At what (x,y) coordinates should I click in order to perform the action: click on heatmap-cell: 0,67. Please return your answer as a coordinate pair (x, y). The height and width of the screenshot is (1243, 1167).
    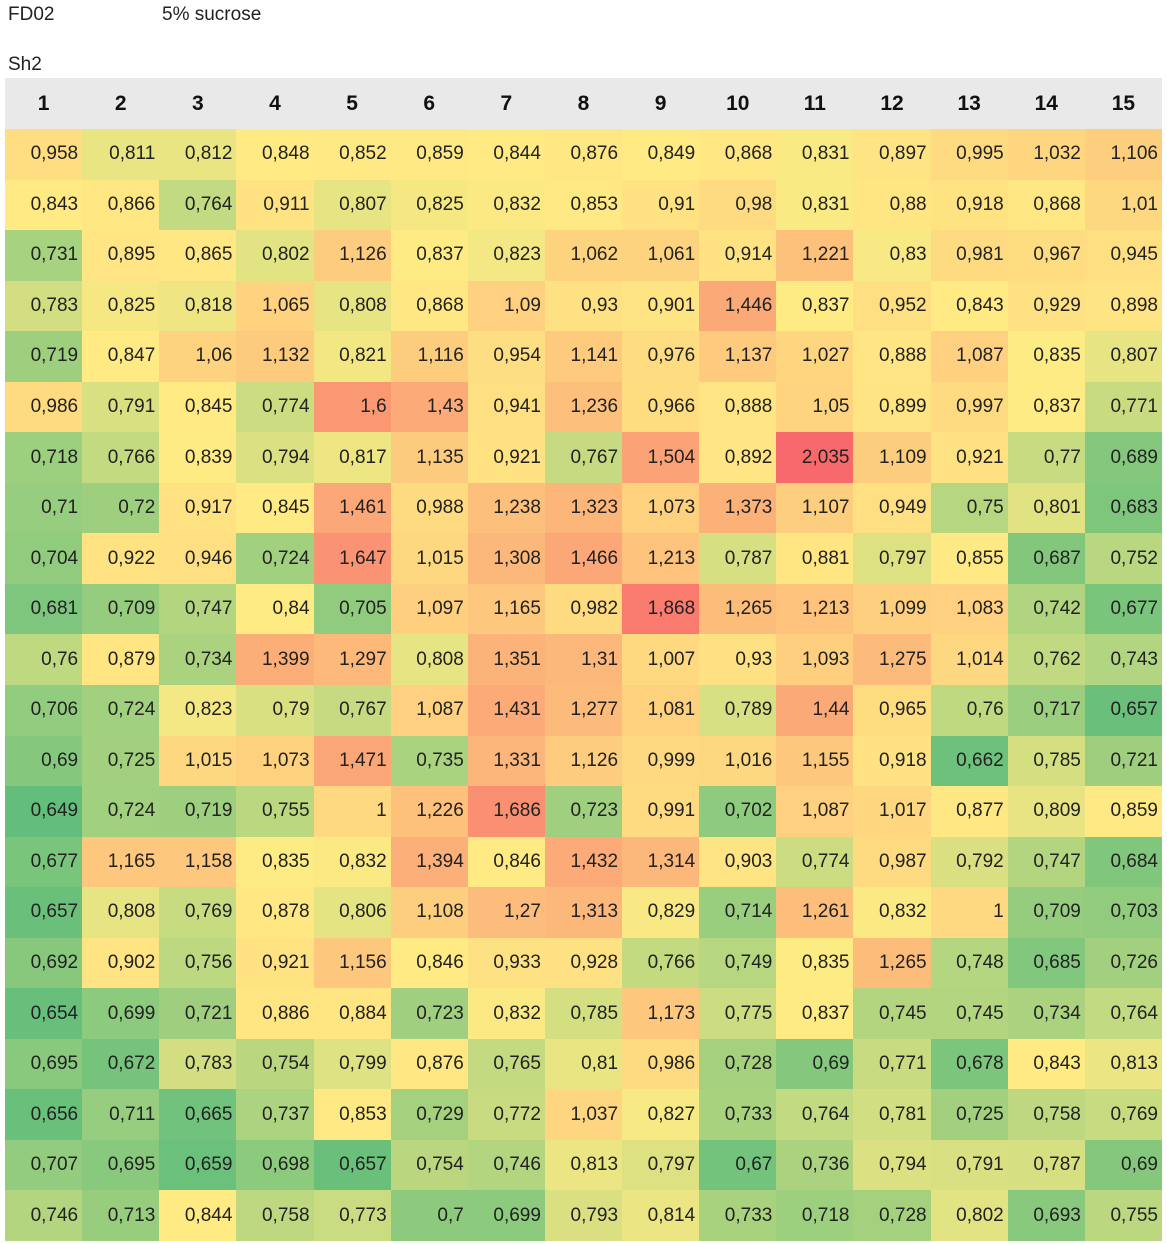
    Looking at the image, I should click on (738, 1165).